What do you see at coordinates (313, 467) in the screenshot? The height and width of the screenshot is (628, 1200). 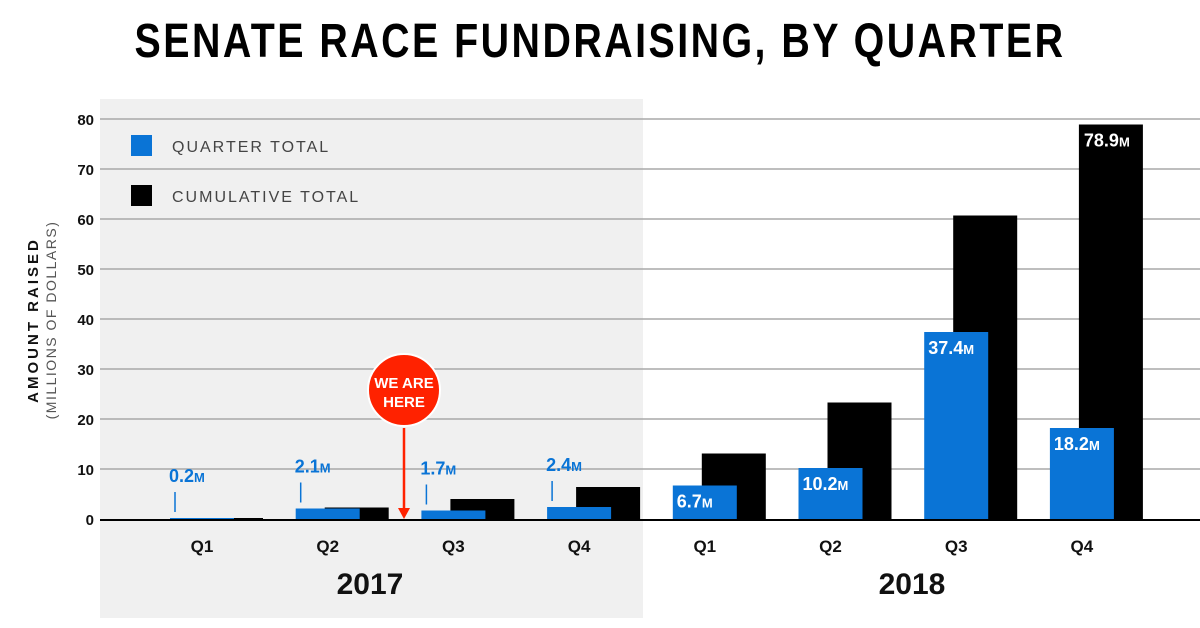 I see `quarter-value-label: 2.1M` at bounding box center [313, 467].